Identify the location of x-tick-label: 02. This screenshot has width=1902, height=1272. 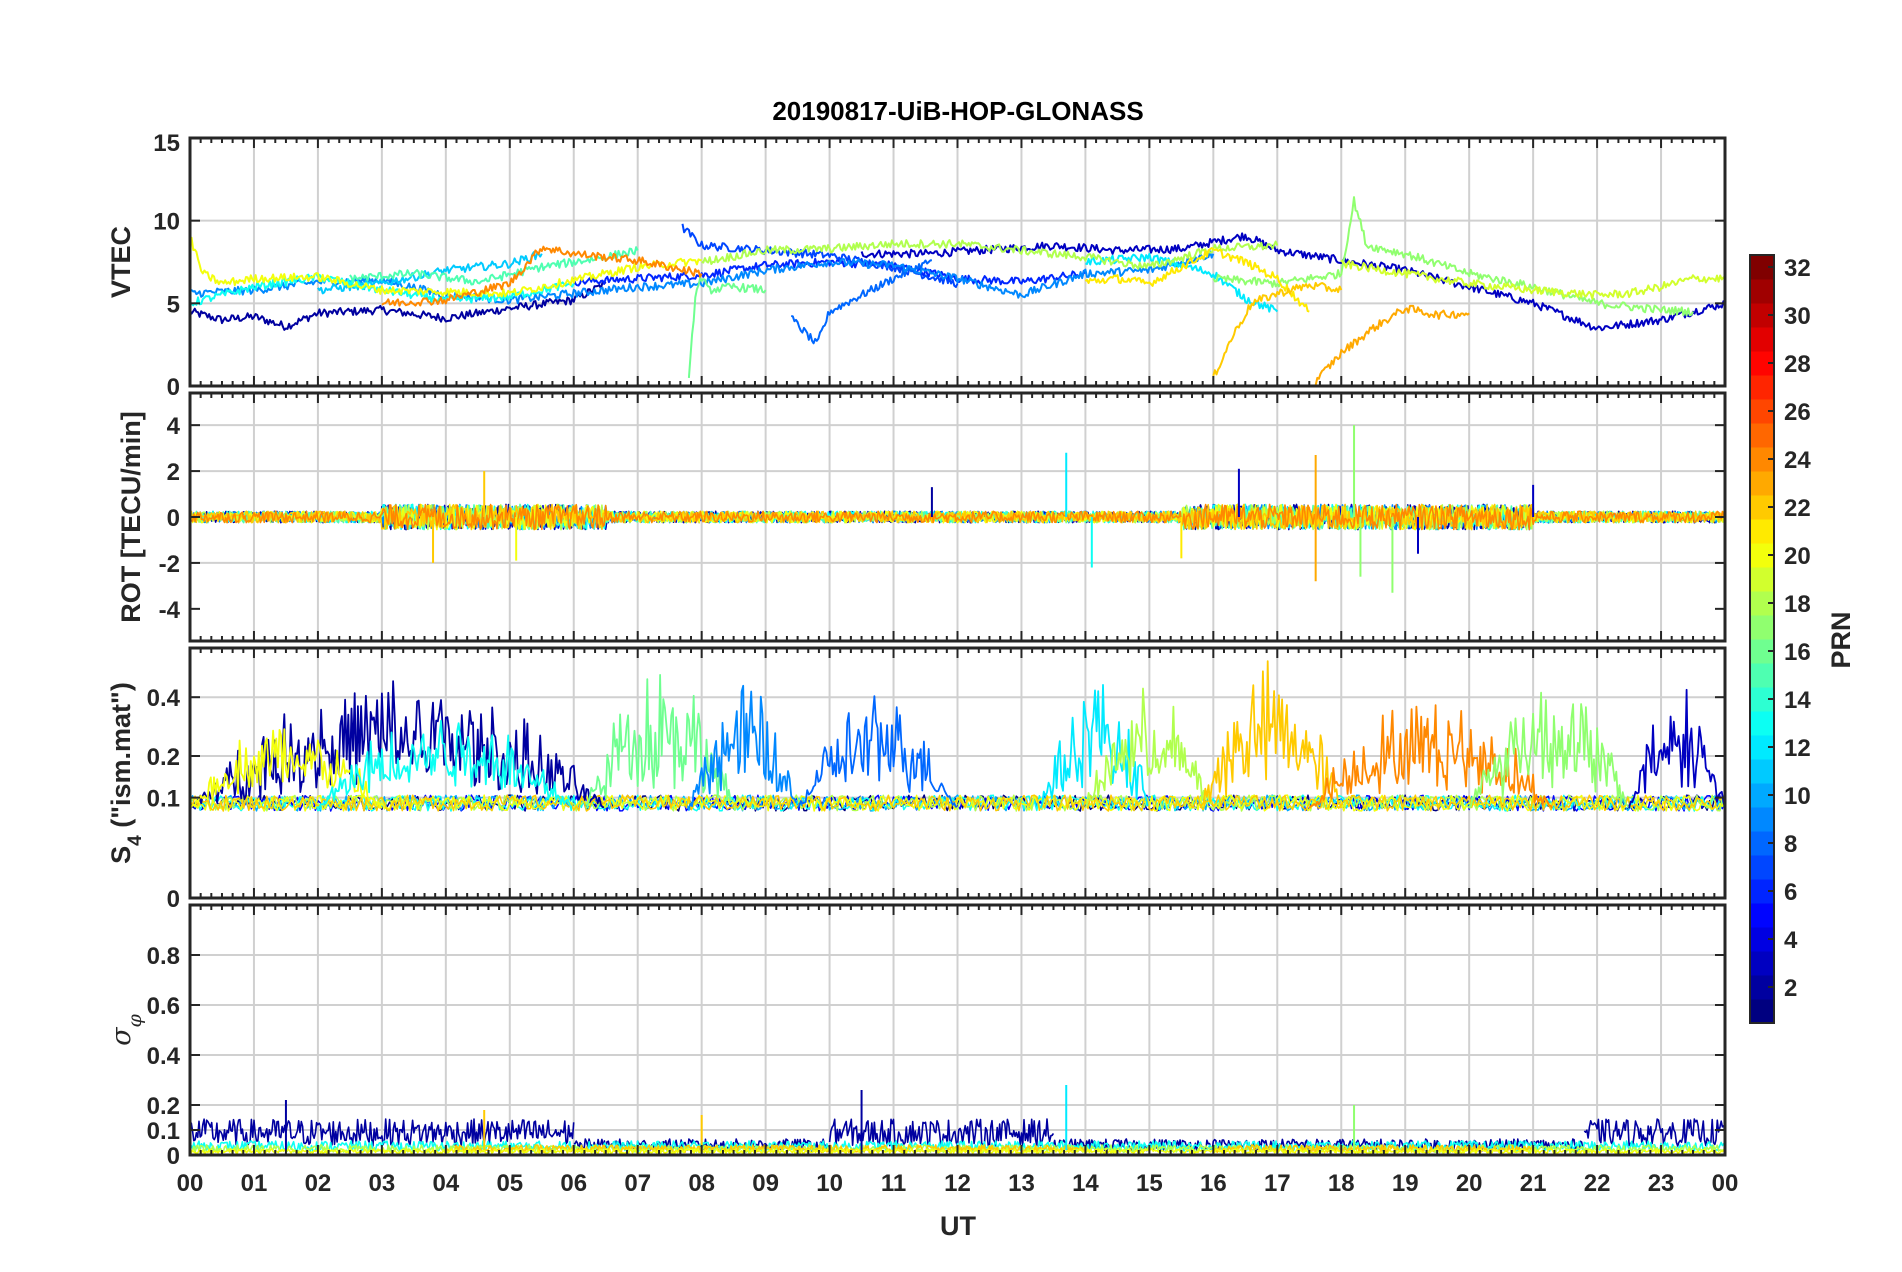
(318, 1183).